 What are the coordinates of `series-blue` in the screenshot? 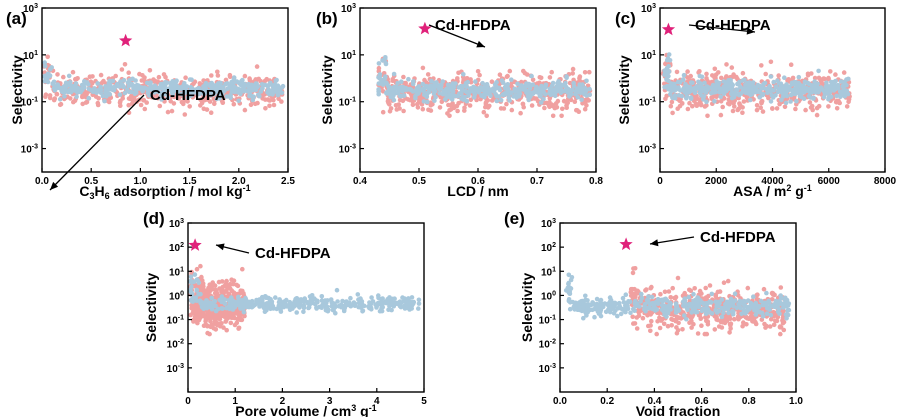 It's located at (756, 79).